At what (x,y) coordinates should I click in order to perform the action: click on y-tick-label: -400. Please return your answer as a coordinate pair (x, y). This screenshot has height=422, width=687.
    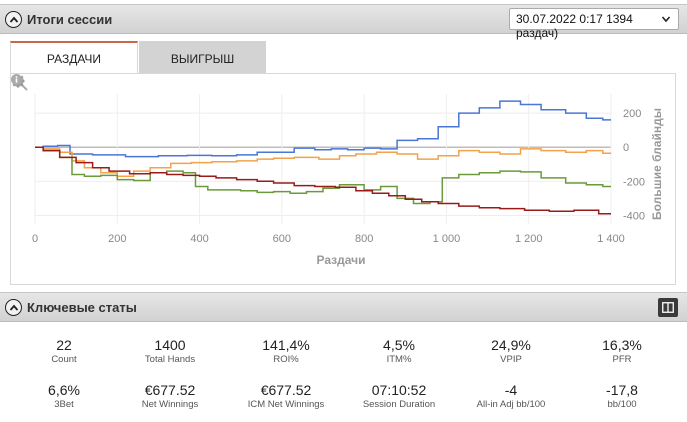
    Looking at the image, I should click on (634, 216).